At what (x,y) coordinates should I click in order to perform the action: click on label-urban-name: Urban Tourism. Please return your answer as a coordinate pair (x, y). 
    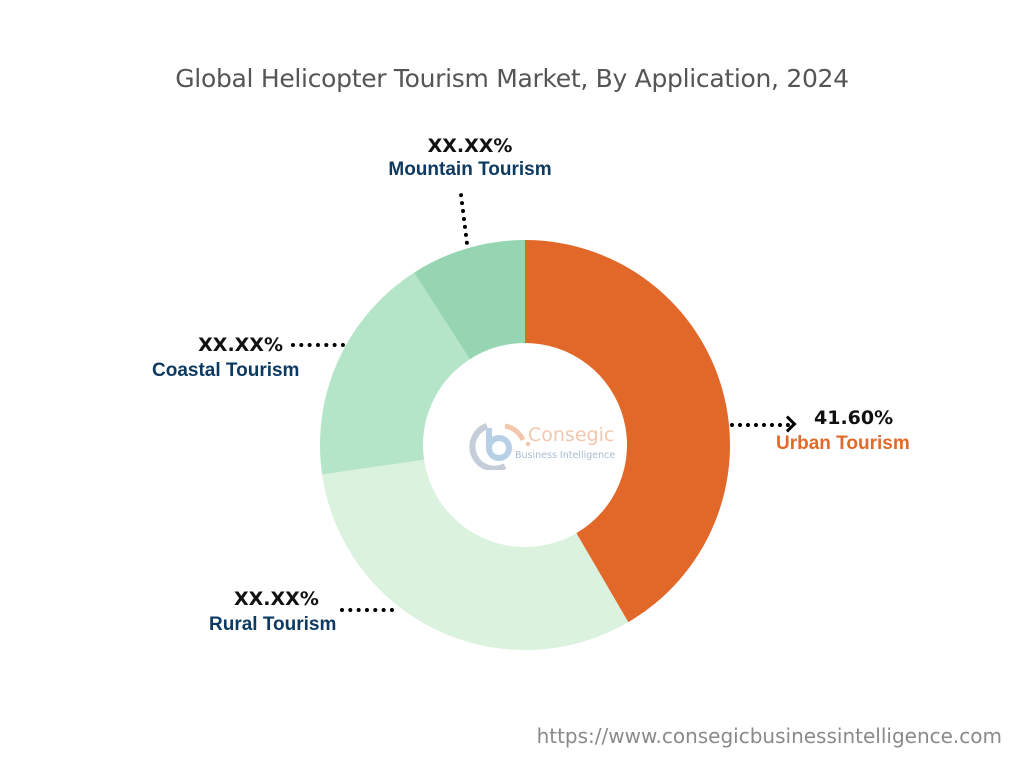
    Looking at the image, I should click on (843, 443).